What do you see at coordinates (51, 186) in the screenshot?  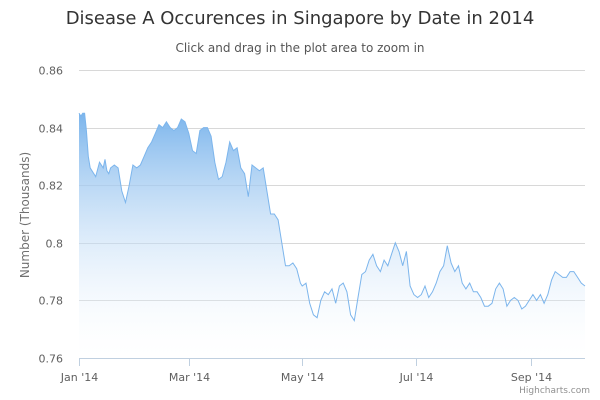 I see `y-tick-label: 0.82` at bounding box center [51, 186].